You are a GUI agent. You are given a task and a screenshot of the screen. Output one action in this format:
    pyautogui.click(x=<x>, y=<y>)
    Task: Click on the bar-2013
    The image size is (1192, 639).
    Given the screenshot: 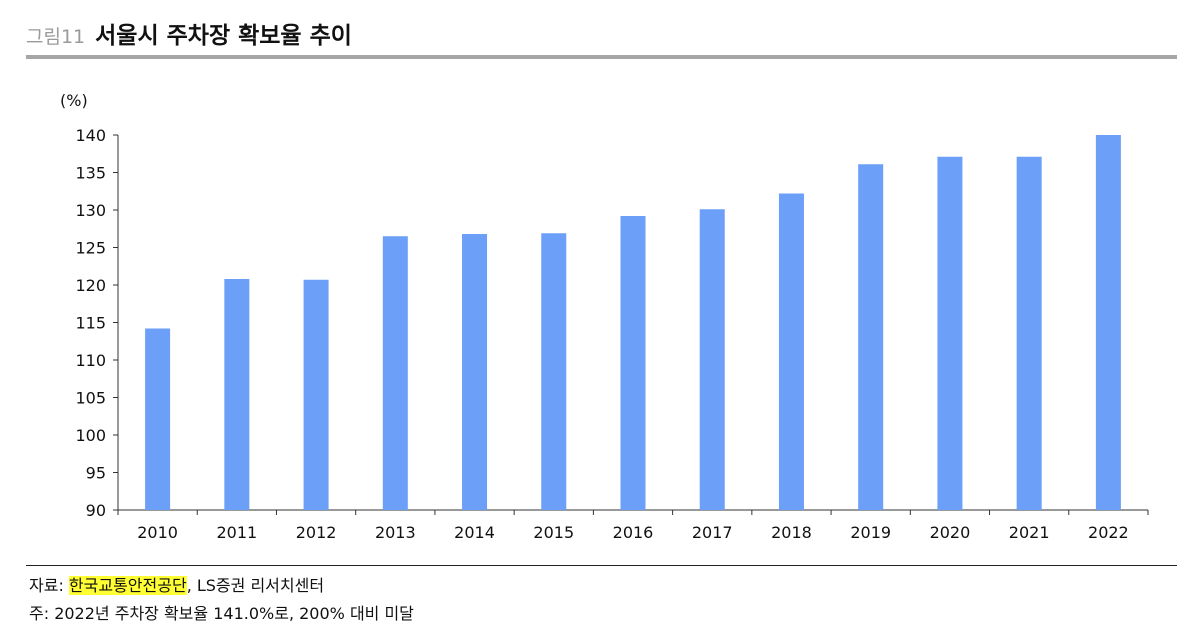 What is the action you would take?
    pyautogui.click(x=395, y=373)
    